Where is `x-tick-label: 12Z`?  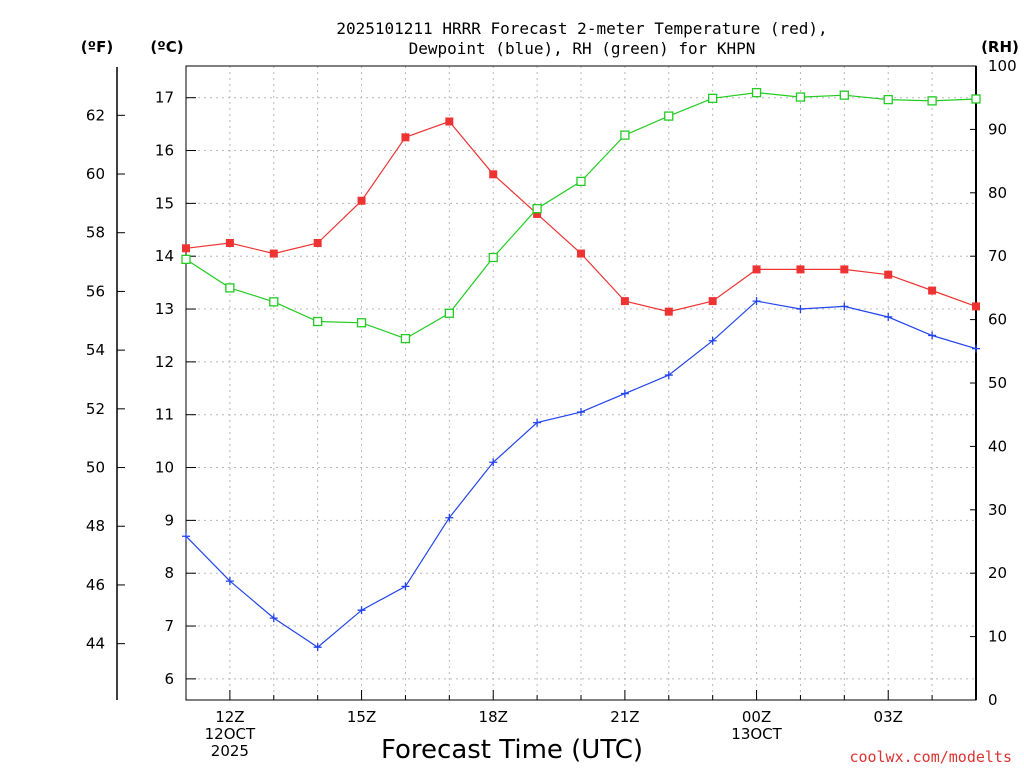 x-tick-label: 12Z is located at coordinates (229, 717).